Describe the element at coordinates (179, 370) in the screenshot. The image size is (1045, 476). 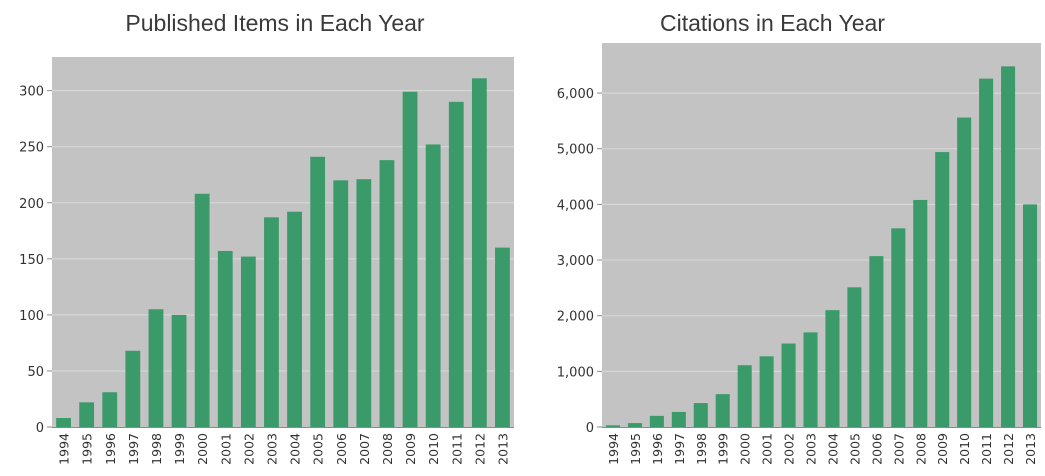
I see `bar-1999` at that location.